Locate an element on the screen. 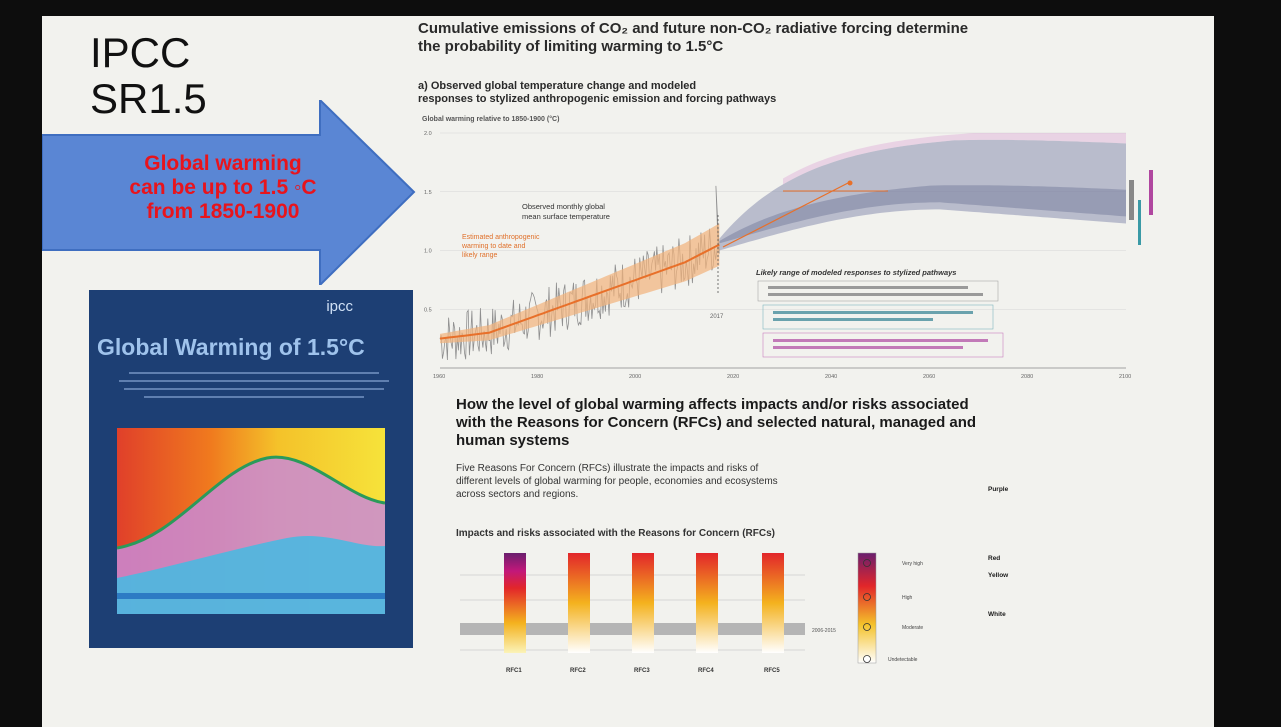 Image resolution: width=1281 pixels, height=727 pixels. x-tick-2020: 2020 is located at coordinates (733, 377).